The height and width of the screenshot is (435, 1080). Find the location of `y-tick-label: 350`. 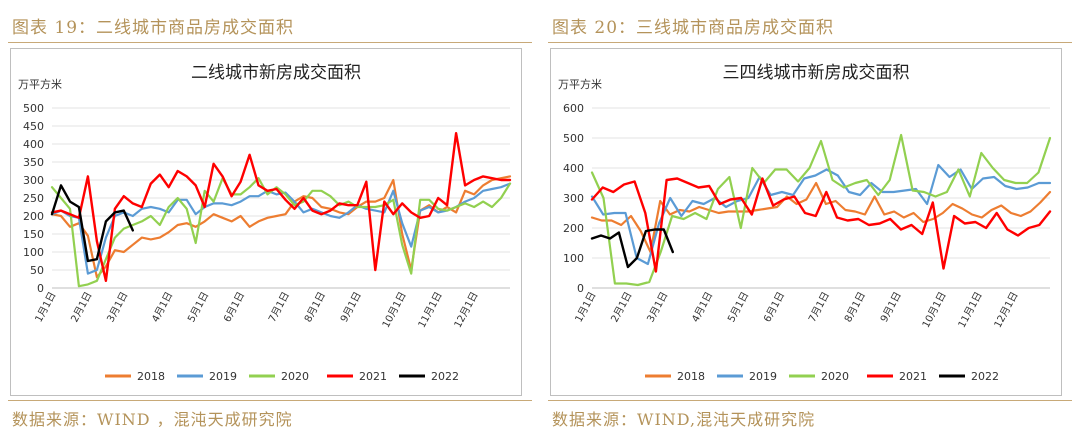

y-tick-label: 350 is located at coordinates (33, 162).